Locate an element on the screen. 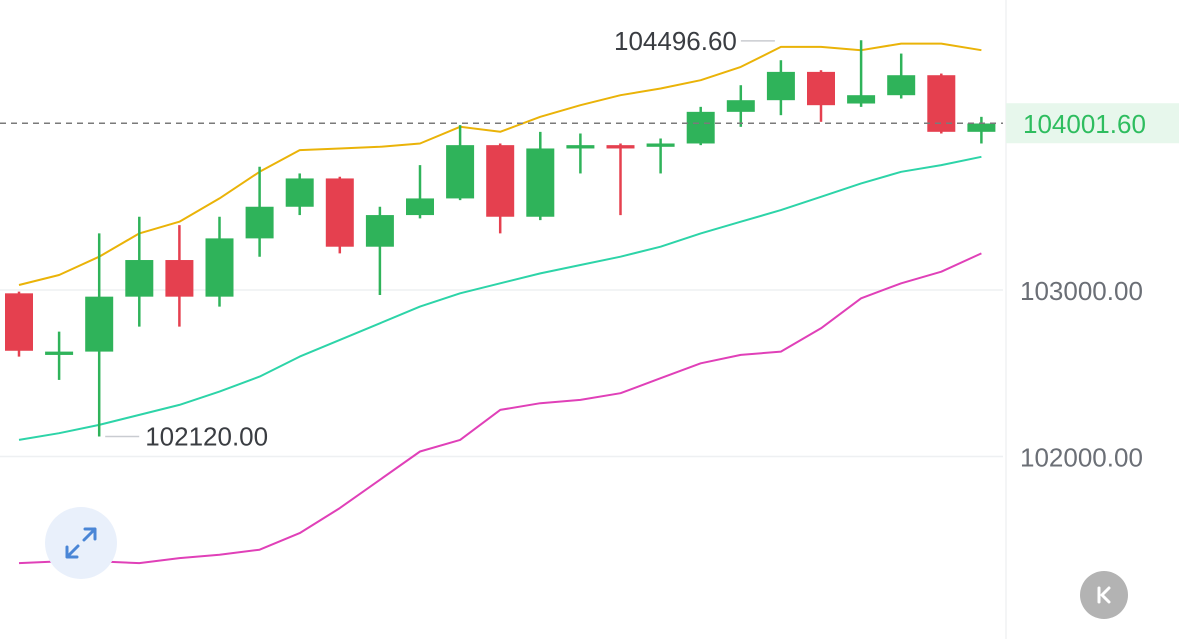 The image size is (1179, 639). y-axis-tick-label: 102000.00 is located at coordinates (1081, 458).